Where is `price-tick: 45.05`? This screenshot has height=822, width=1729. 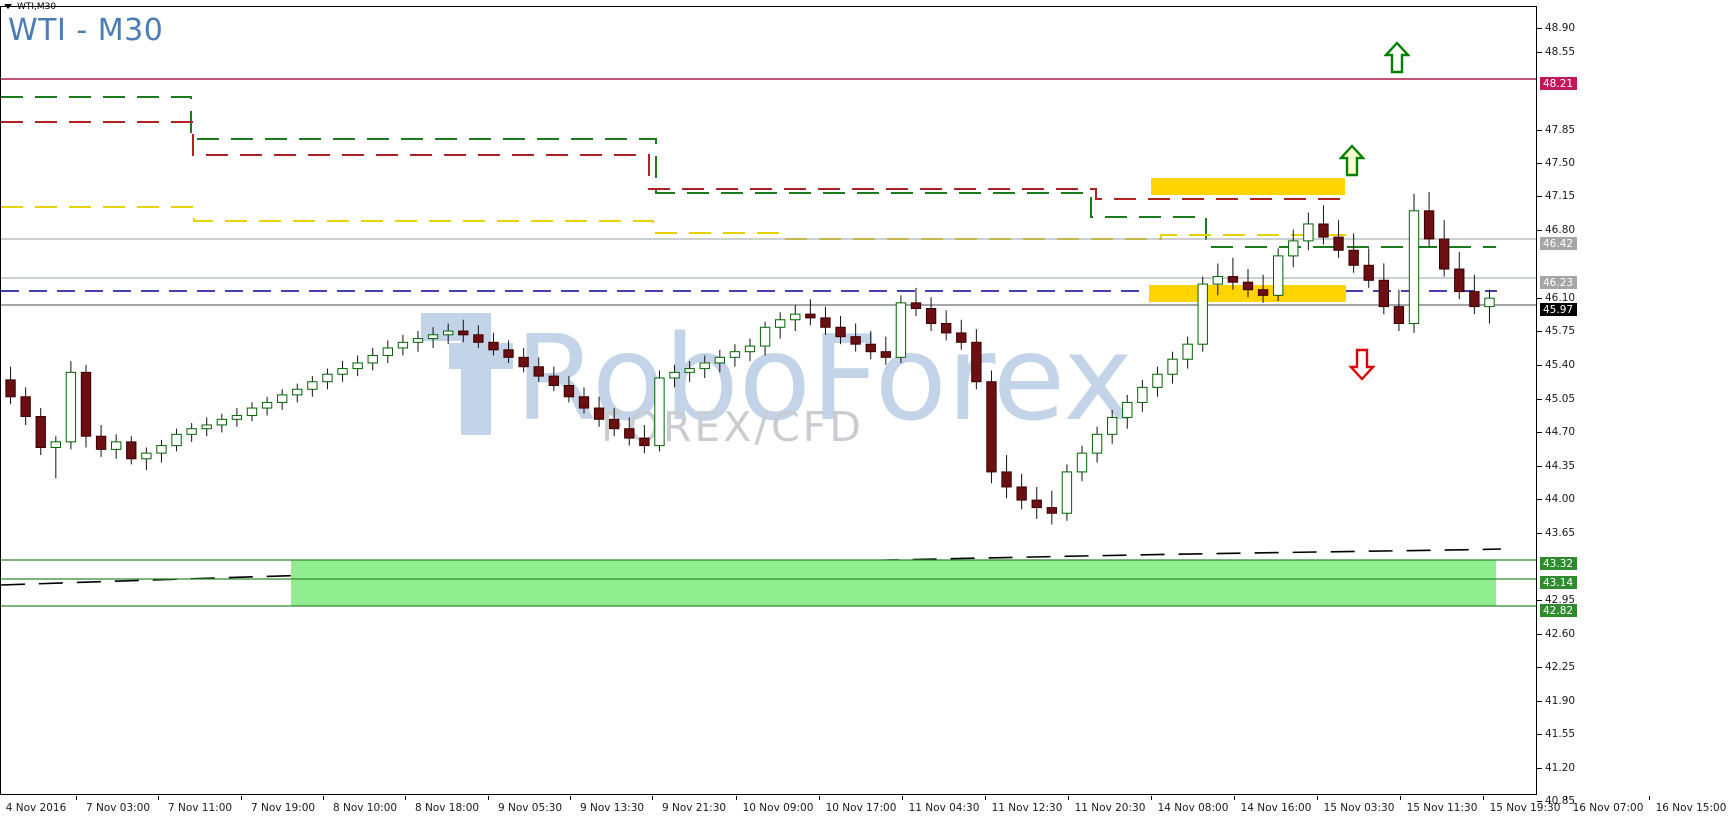
price-tick: 45.05 is located at coordinates (1556, 399).